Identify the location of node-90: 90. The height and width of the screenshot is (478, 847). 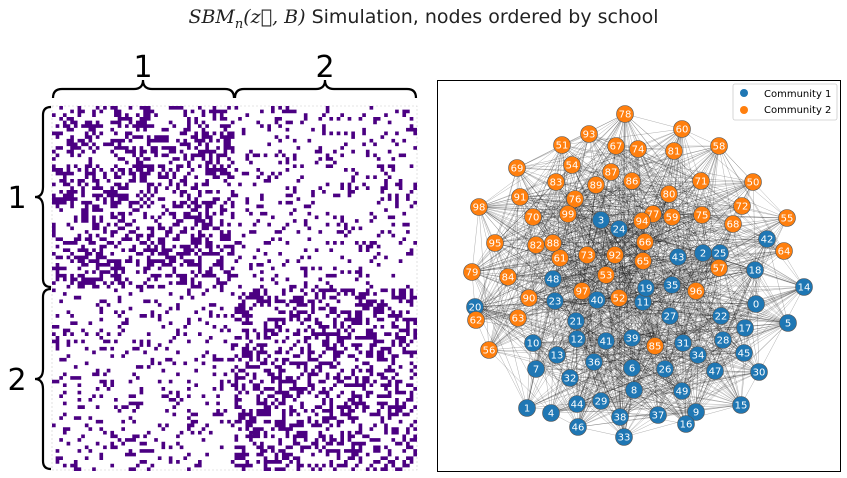
(529, 298).